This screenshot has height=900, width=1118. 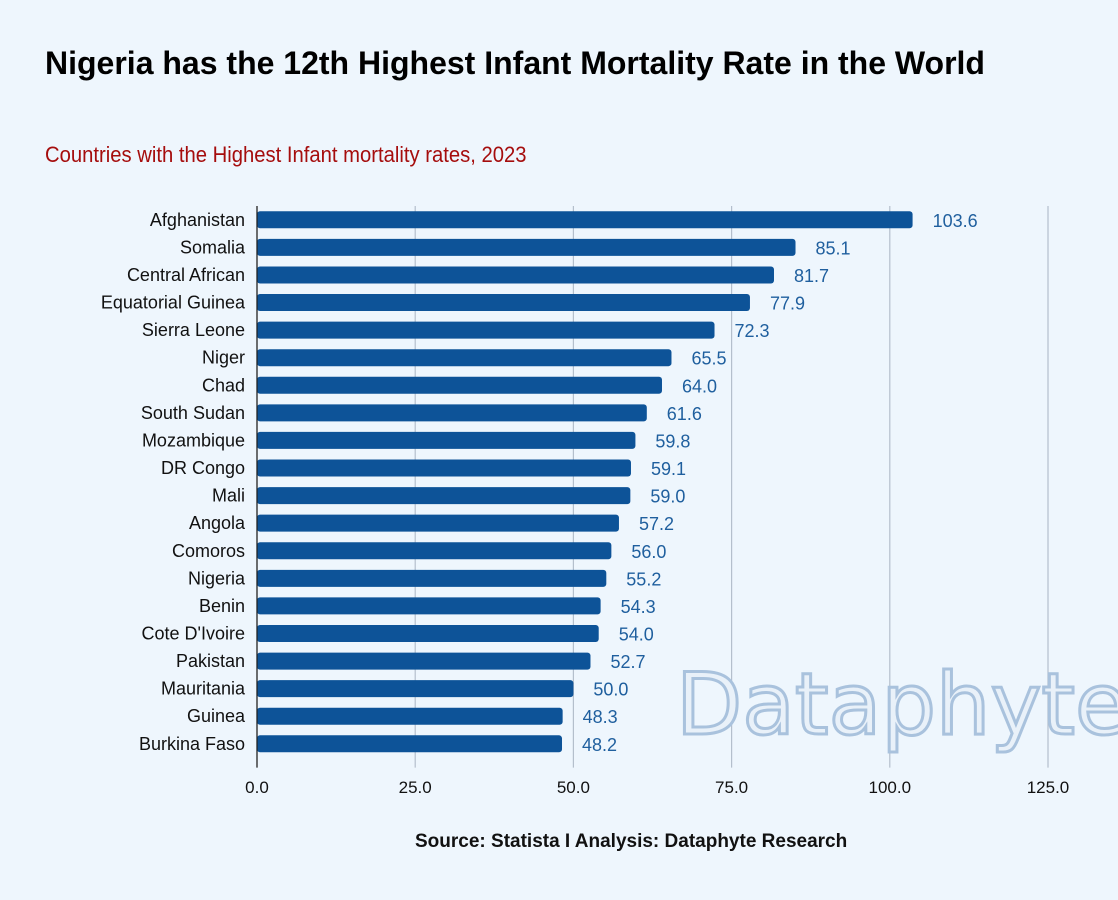 I want to click on category-label: Benin, so click(x=222, y=606).